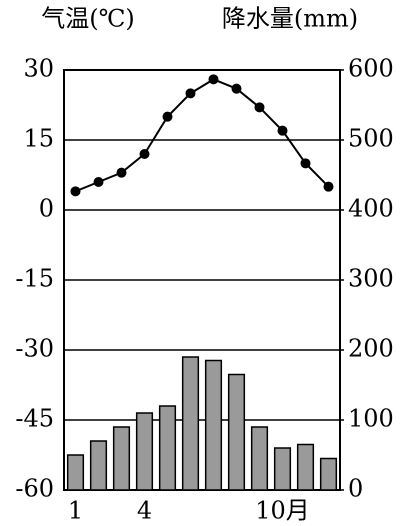 The image size is (401, 526). Describe the element at coordinates (282, 511) in the screenshot. I see `x-tick-label: 10月` at that location.